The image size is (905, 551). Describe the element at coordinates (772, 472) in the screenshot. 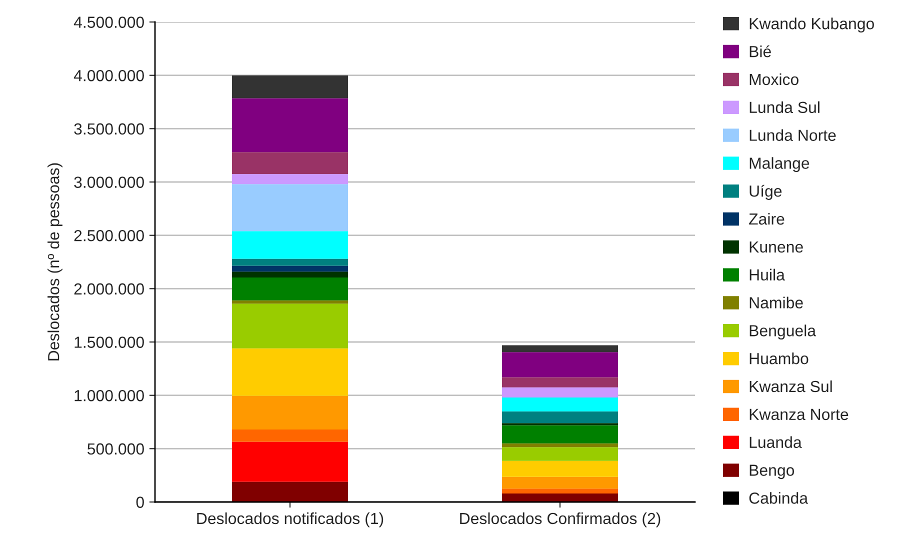

I see `legend-label: Bengo` at that location.